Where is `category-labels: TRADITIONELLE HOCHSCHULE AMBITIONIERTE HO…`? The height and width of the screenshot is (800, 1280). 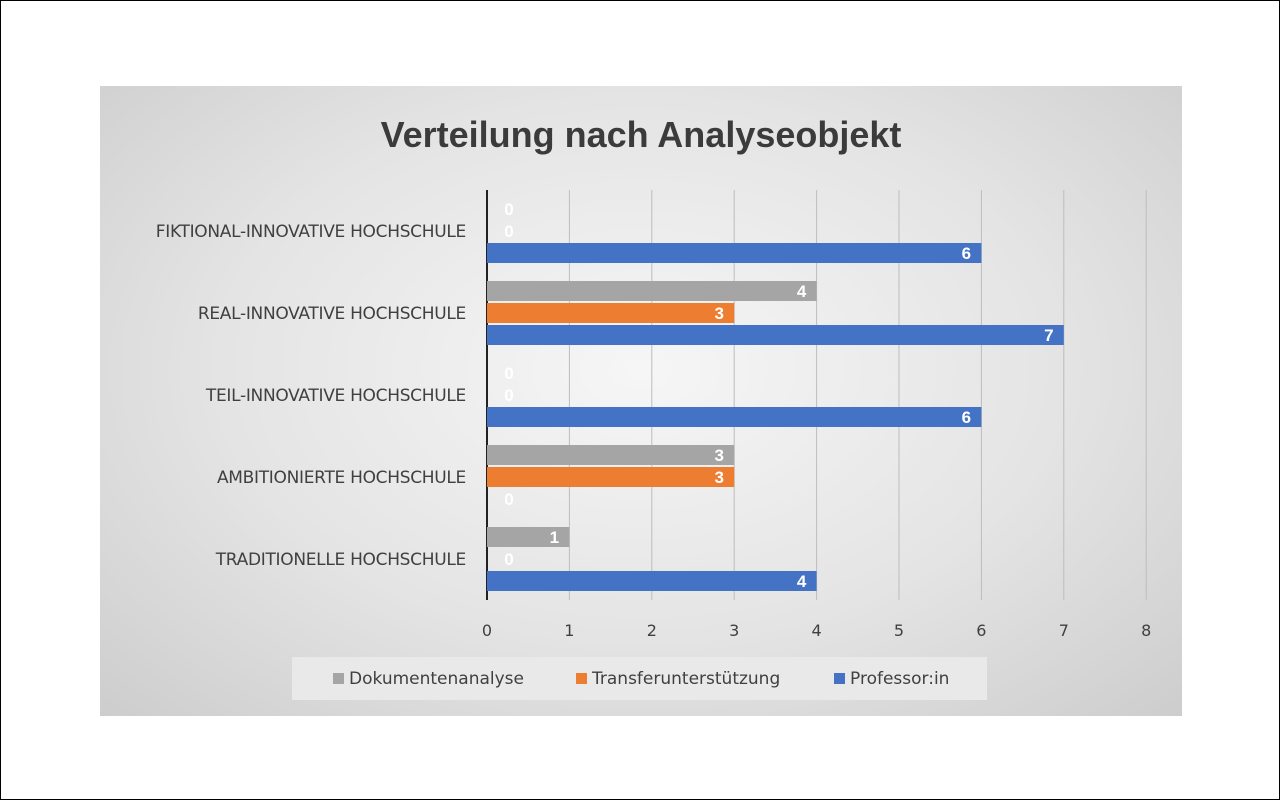
category-labels: TRADITIONELLE HOCHSCHULE AMBITIONIERTE HO… is located at coordinates (311, 396).